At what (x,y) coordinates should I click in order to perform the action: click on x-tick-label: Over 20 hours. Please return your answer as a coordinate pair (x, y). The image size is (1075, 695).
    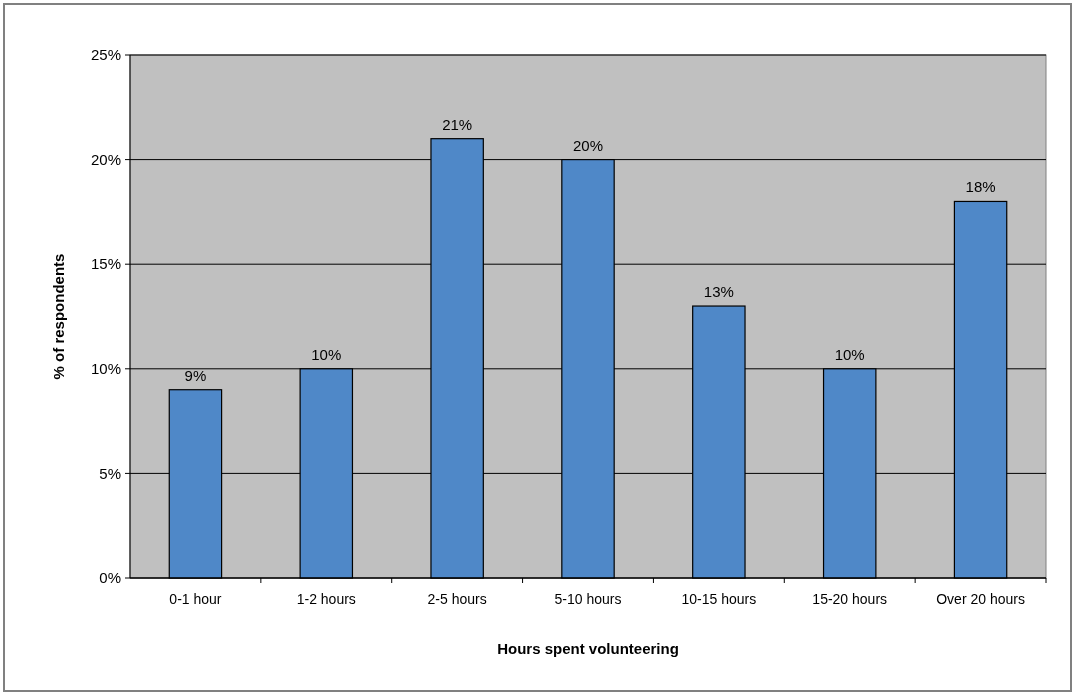
    Looking at the image, I should click on (980, 599).